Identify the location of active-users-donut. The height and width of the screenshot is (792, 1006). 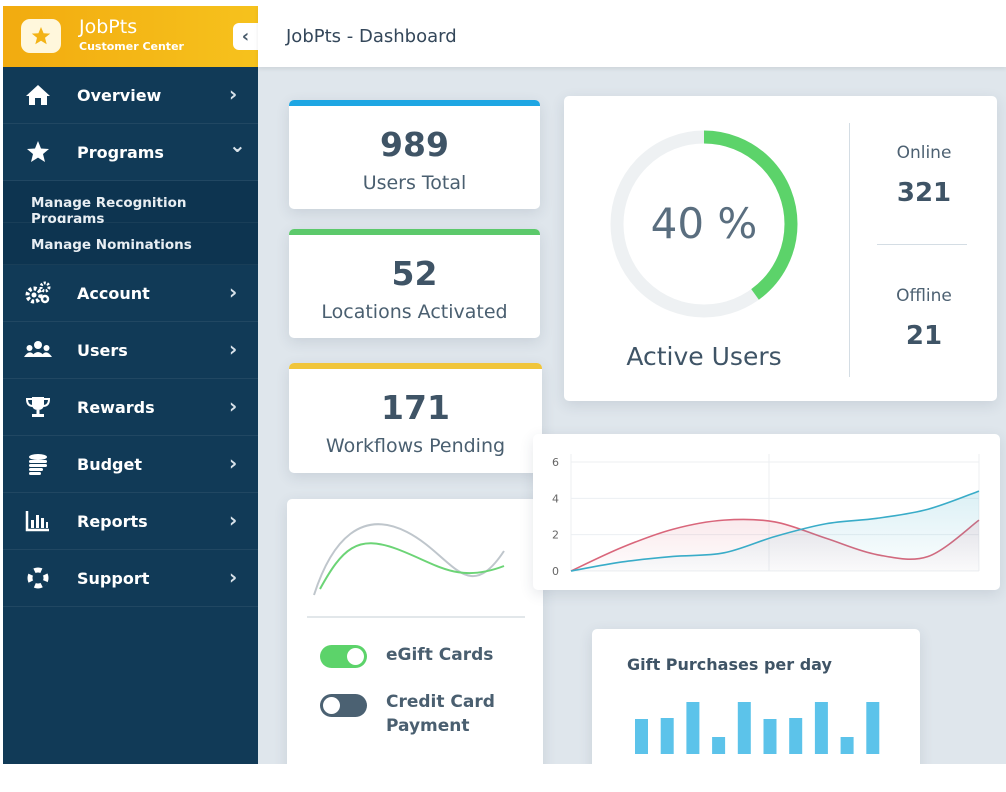
(704, 224).